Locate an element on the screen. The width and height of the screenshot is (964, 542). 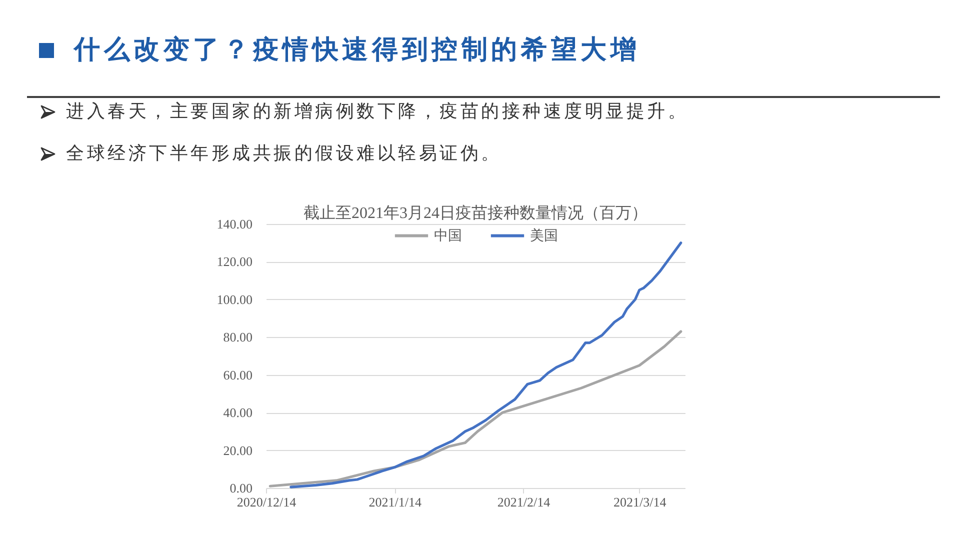
y-tick-label: 80.00 is located at coordinates (237, 337).